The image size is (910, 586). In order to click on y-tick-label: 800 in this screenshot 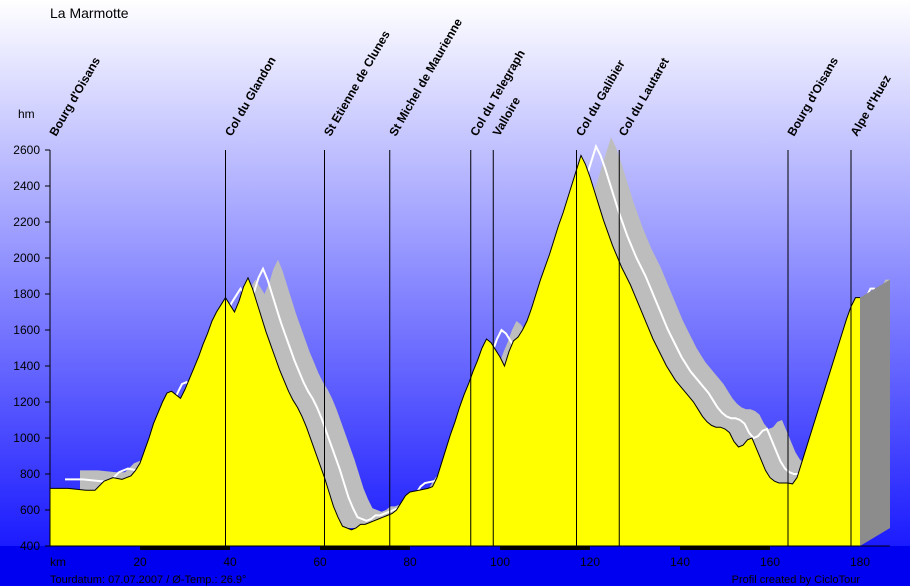, I will do `click(30, 474)`.